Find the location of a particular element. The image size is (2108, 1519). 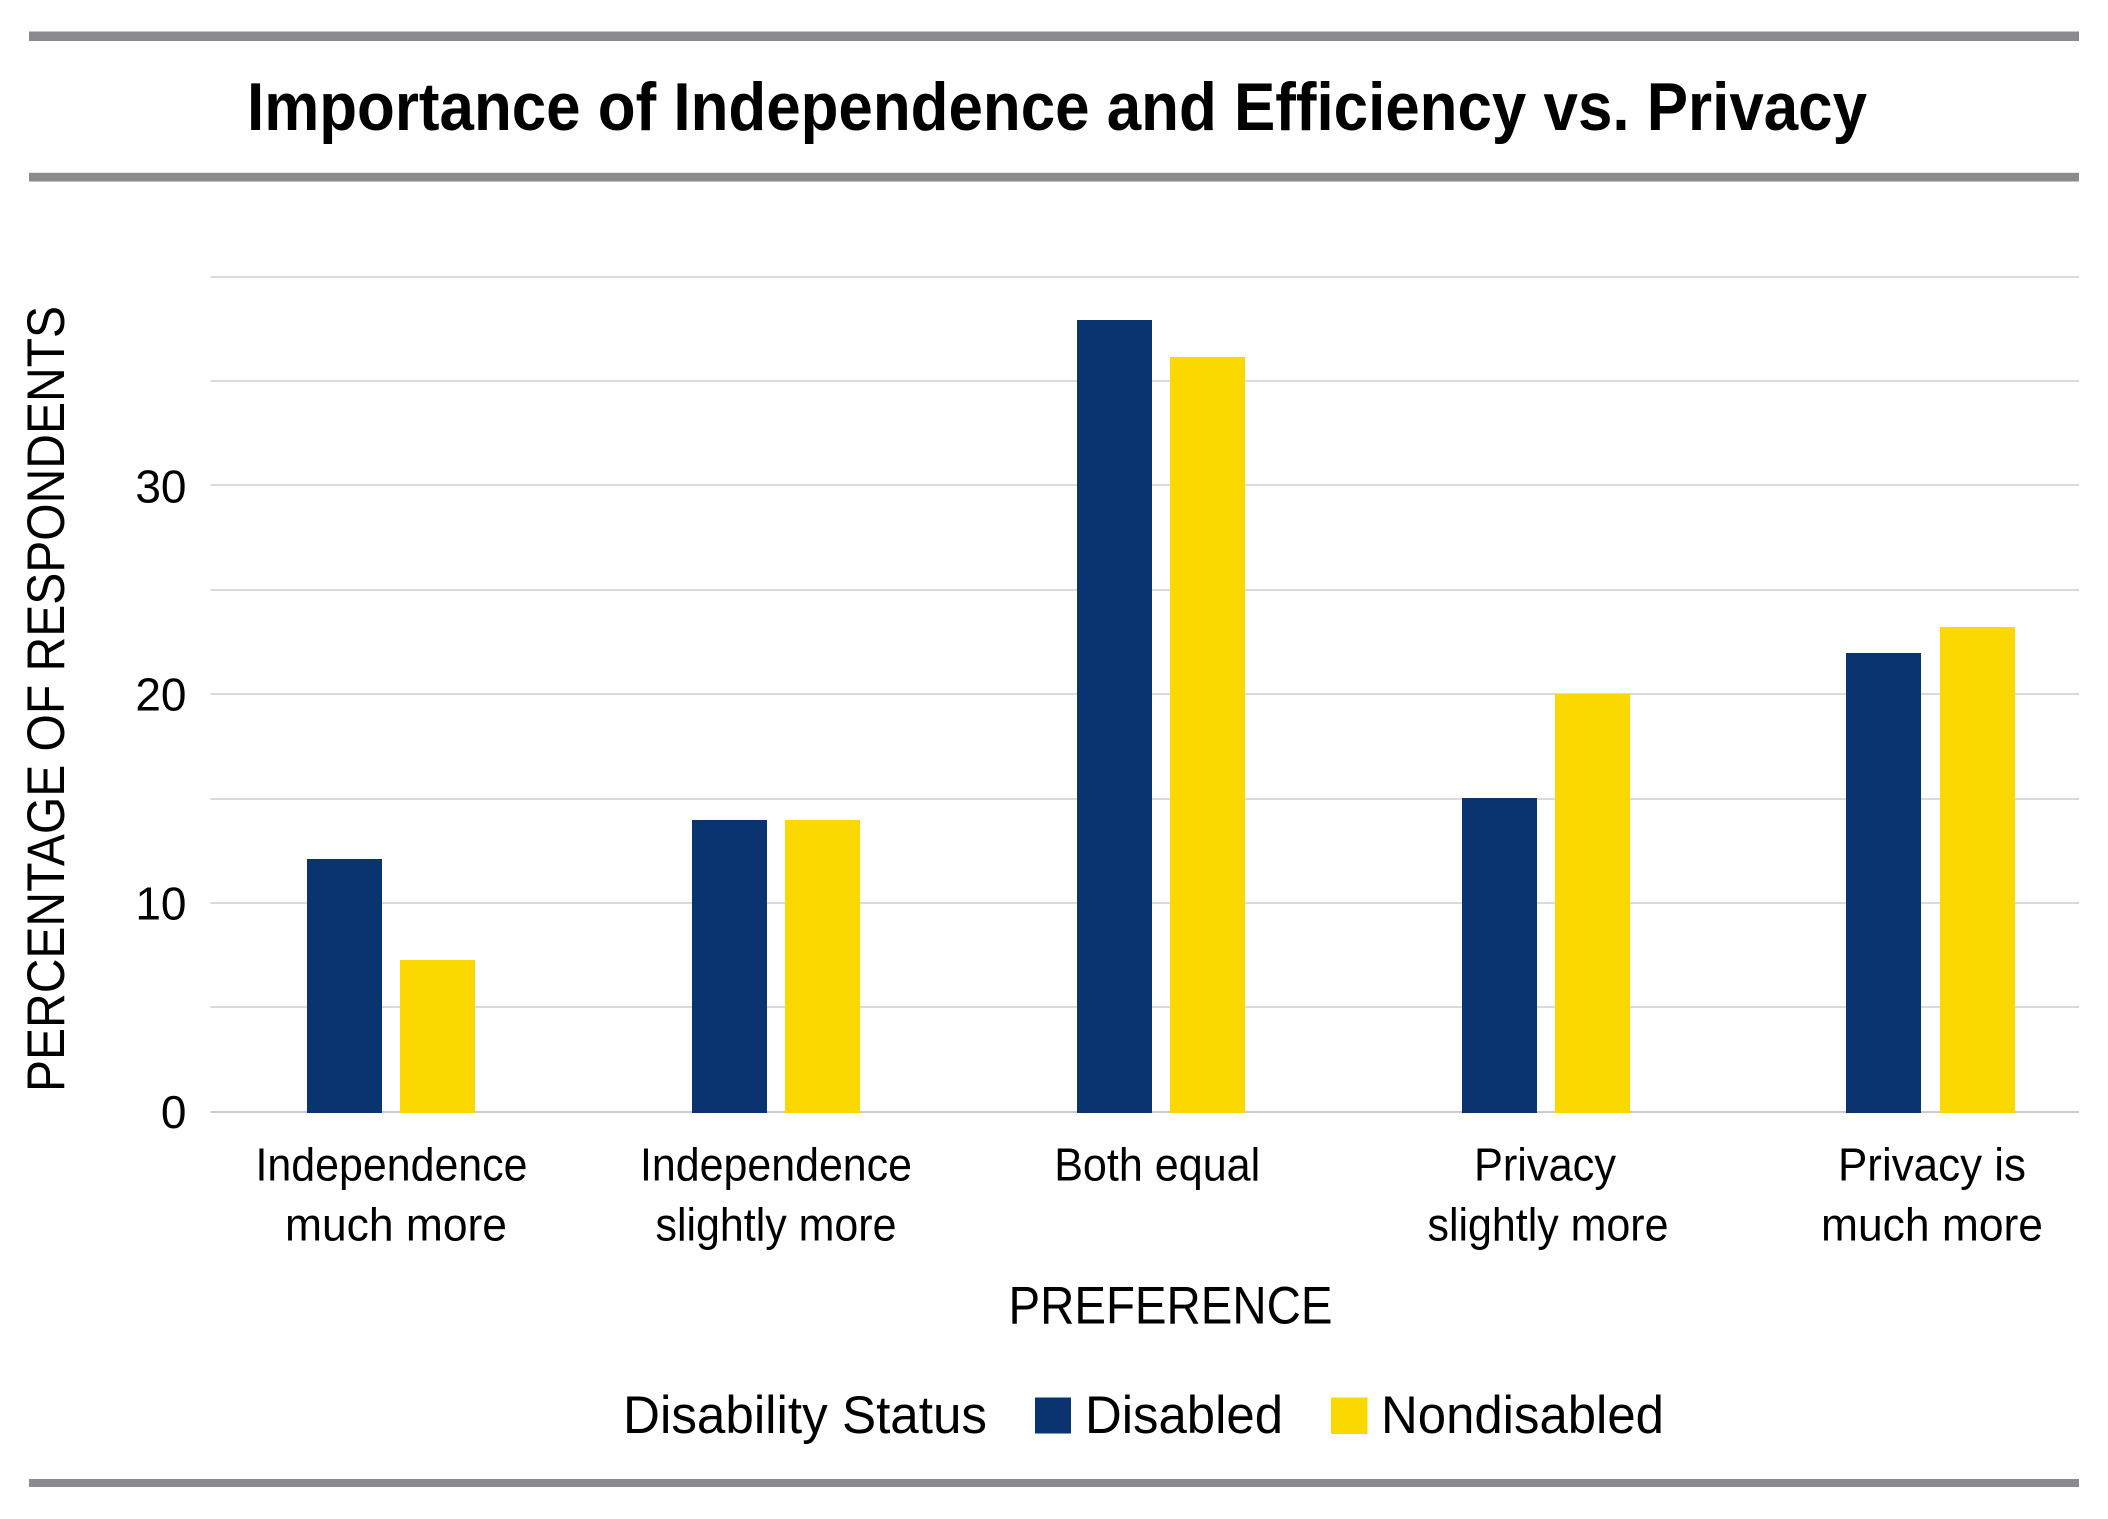

svg-text: 20 is located at coordinates (160, 695).